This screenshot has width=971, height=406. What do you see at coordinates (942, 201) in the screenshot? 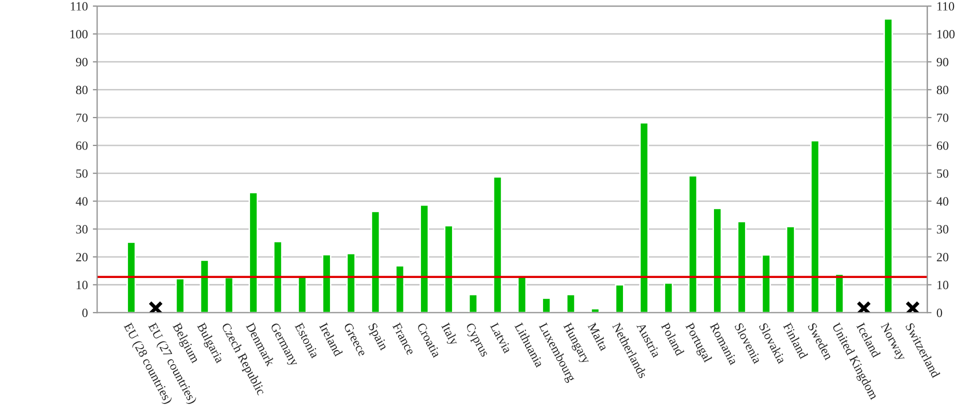
I see `y2-tick-label: 40` at bounding box center [942, 201].